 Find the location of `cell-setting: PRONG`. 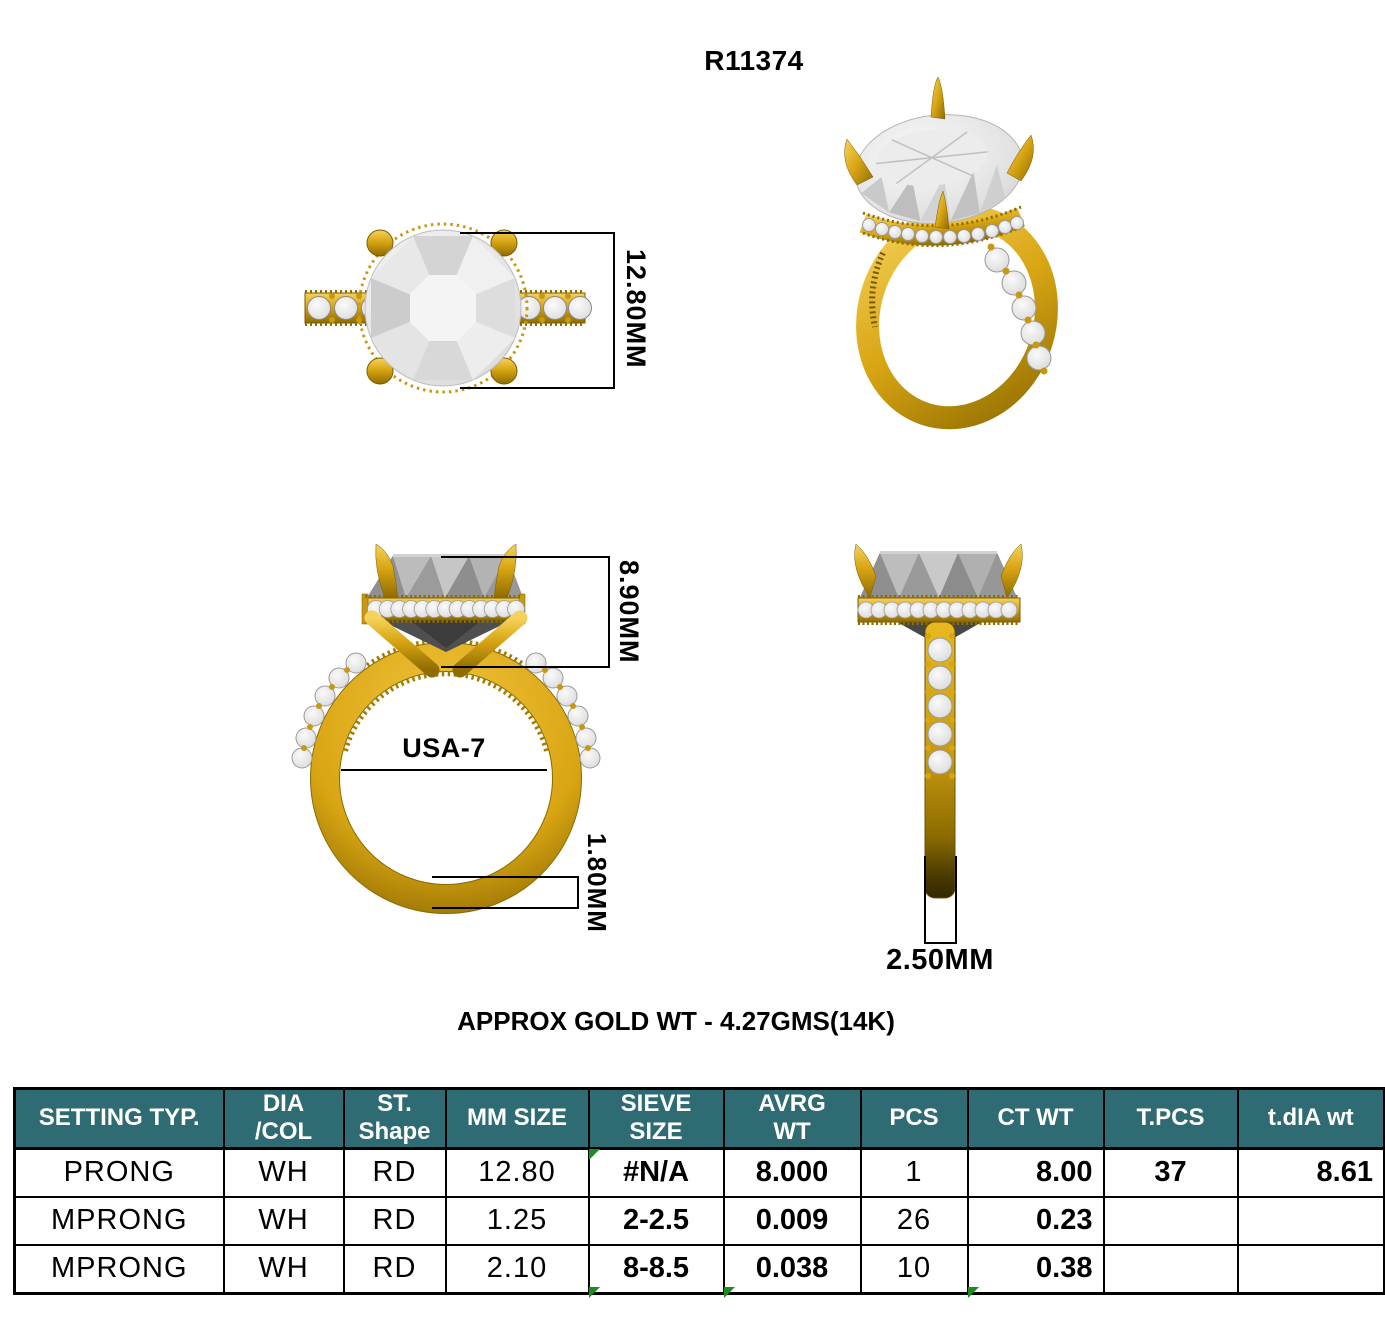

cell-setting: PRONG is located at coordinates (119, 1172).